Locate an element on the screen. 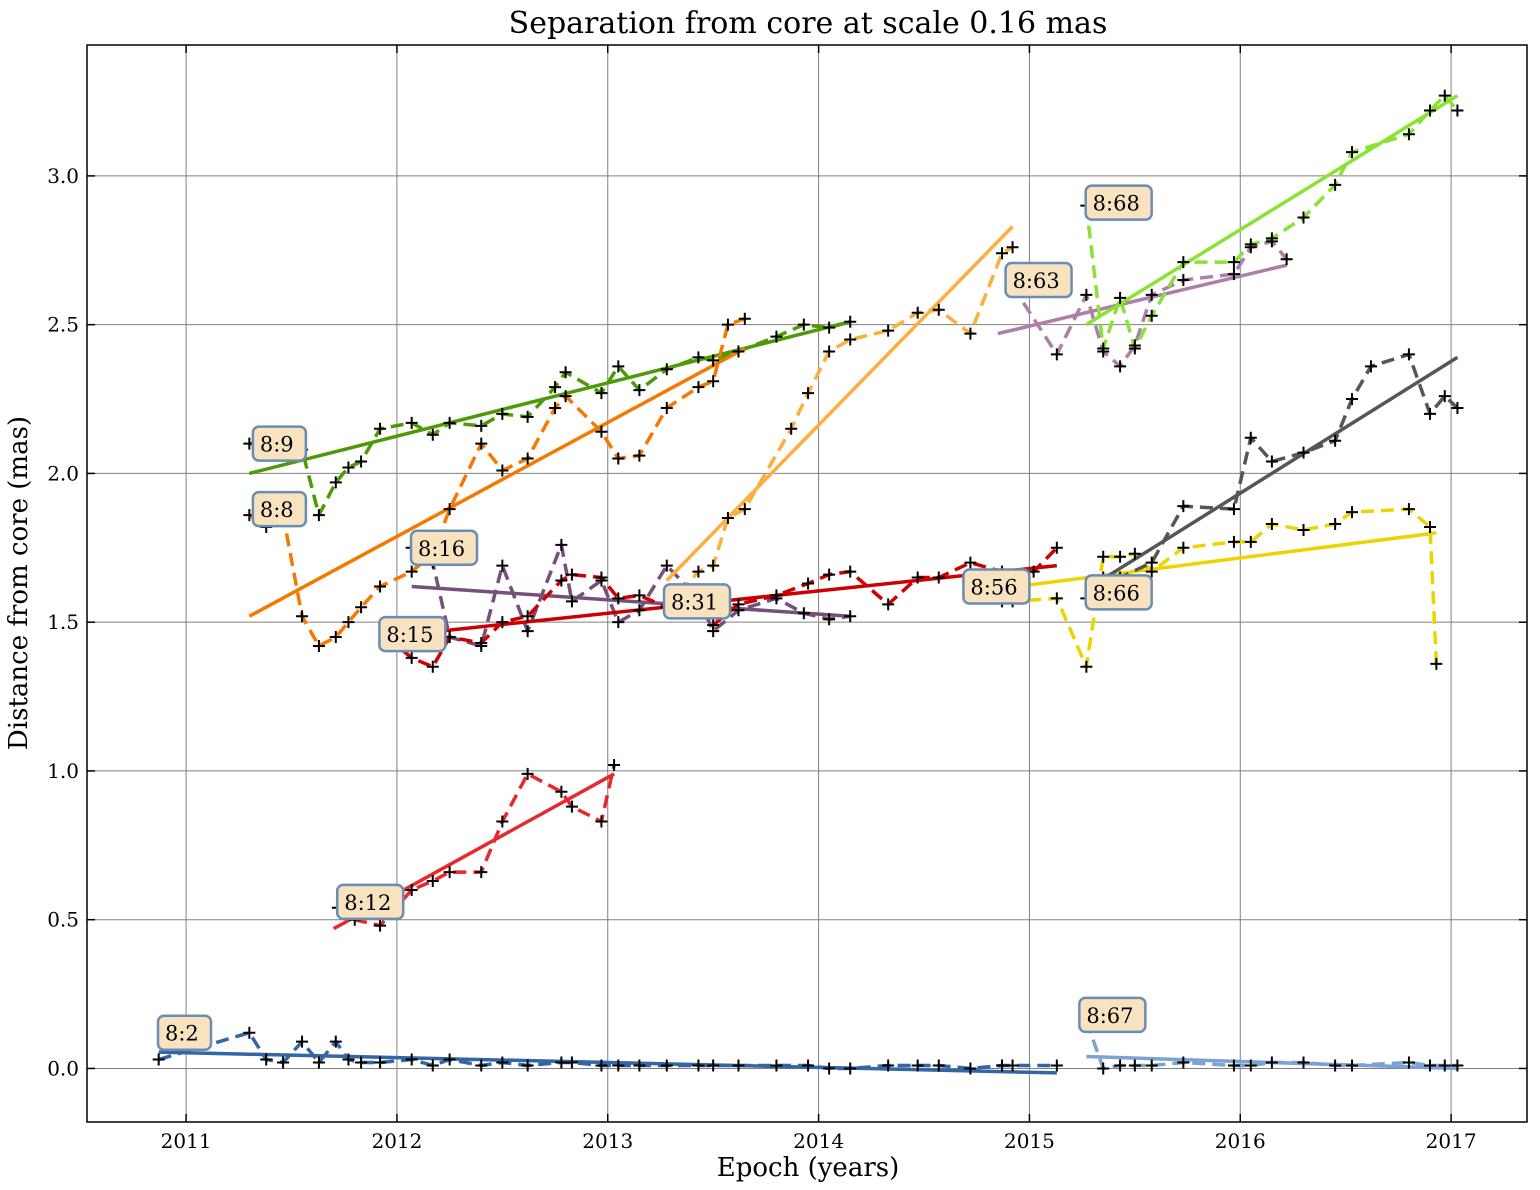 This screenshot has height=1190, width=1540. series-label-8:8: 8:8 is located at coordinates (279, 509).